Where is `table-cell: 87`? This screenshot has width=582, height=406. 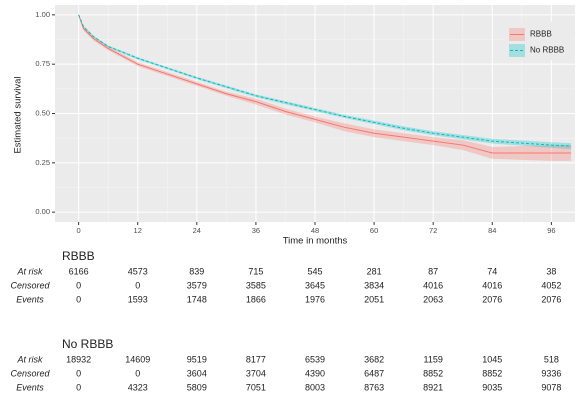
table-cell: 87 is located at coordinates (433, 271).